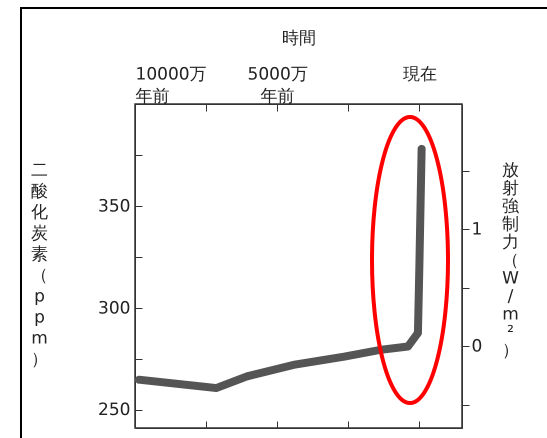 This screenshot has height=438, width=547. Describe the element at coordinates (419, 74) in the screenshot. I see `x-tick-label: 現在` at that location.